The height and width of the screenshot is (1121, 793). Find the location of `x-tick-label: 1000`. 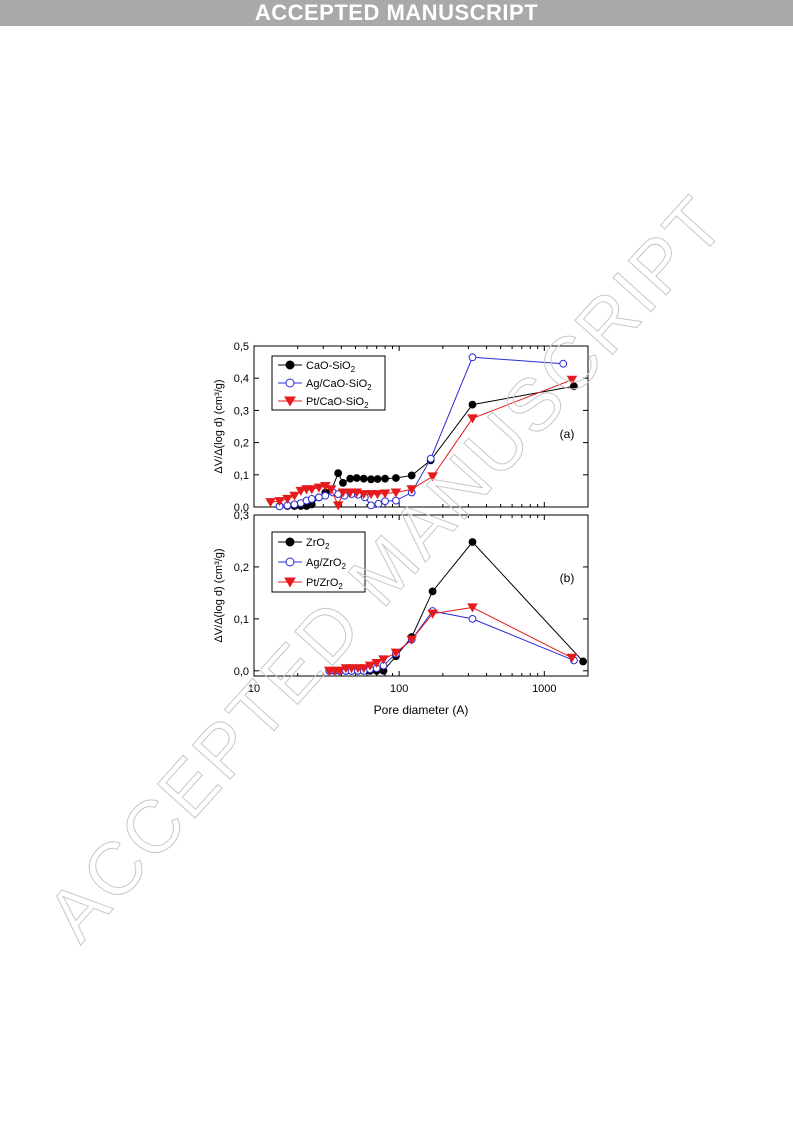

x-tick-label: 1000 is located at coordinates (544, 689).